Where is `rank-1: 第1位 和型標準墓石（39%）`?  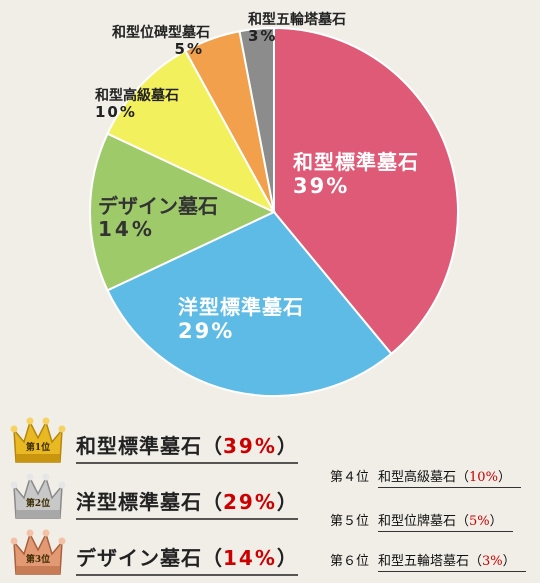 rank-1: 第1位 和型標準墓石（39%） is located at coordinates (163, 440).